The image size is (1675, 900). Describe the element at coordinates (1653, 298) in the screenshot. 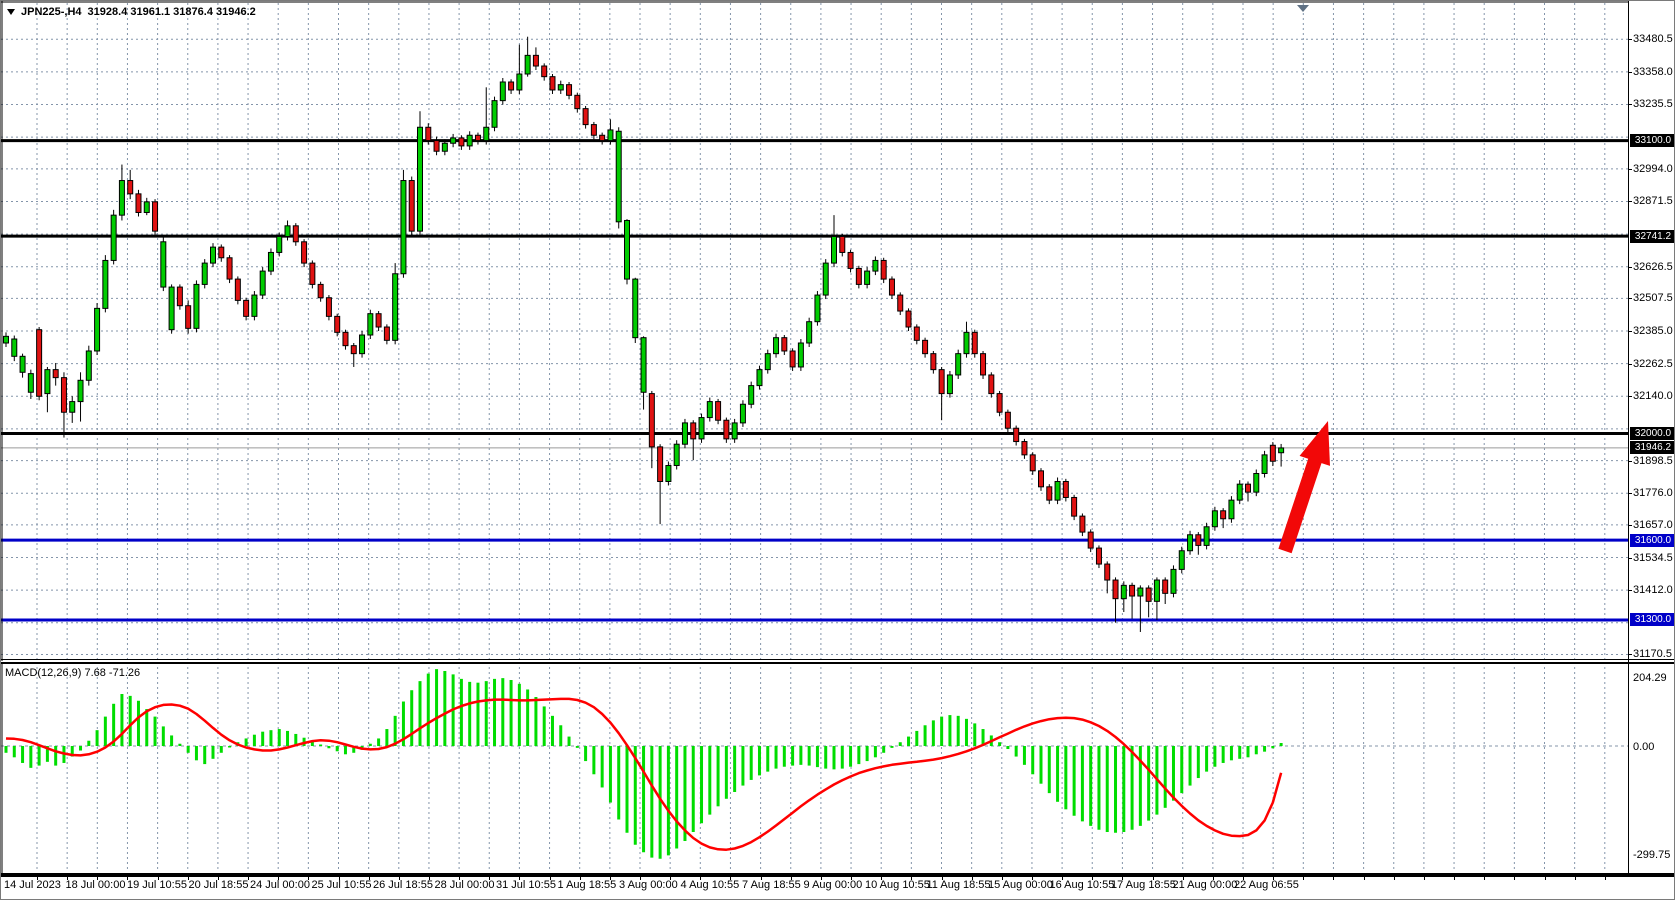

I see `price-tick-label: 32507.5` at that location.